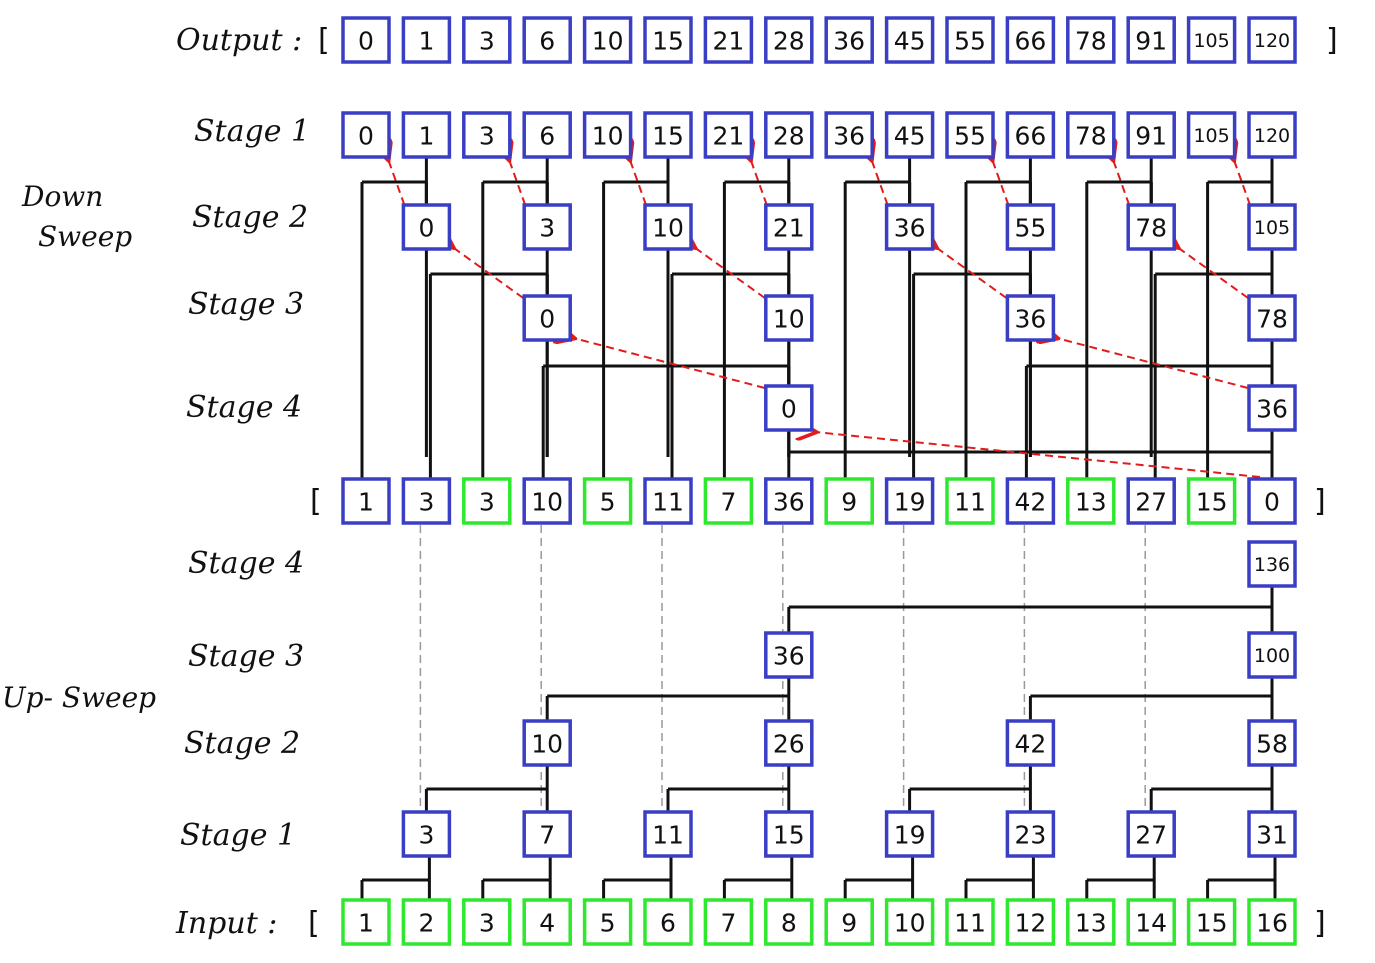 This screenshot has height=963, width=1375. What do you see at coordinates (547, 228) in the screenshot?
I see `down-s2-cell-value: 3` at bounding box center [547, 228].